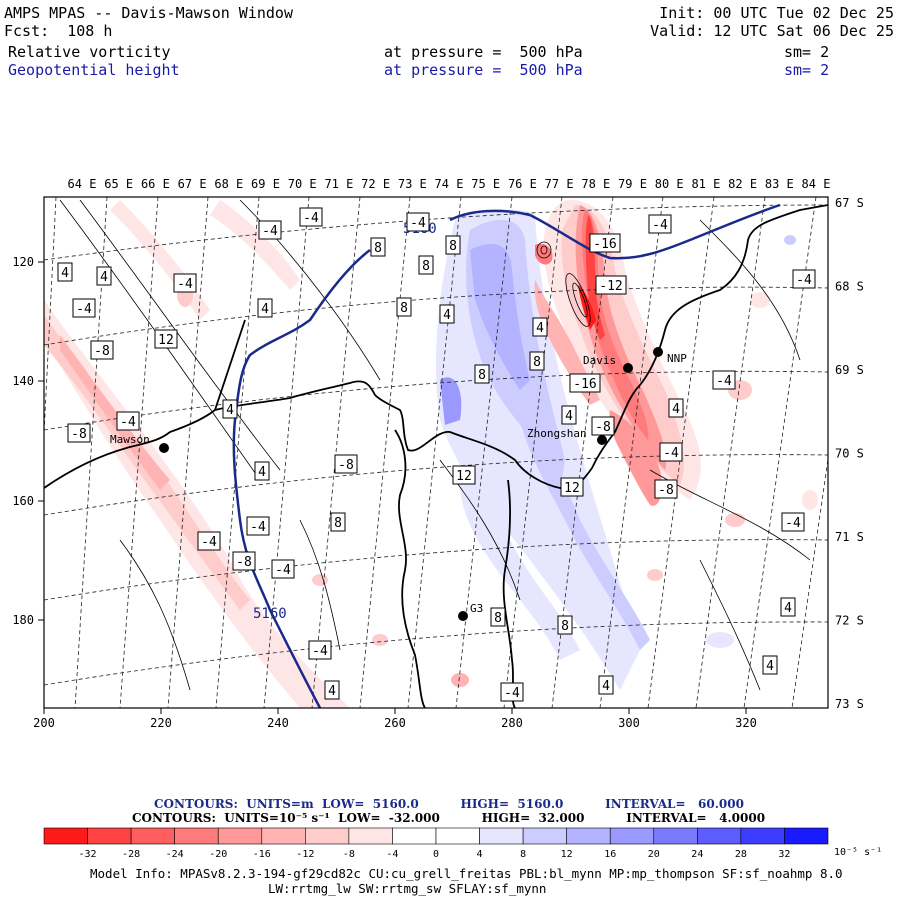  Describe the element at coordinates (858, 852) in the screenshot. I see `colorbar-units: 10⁻⁵ s⁻¹` at that location.